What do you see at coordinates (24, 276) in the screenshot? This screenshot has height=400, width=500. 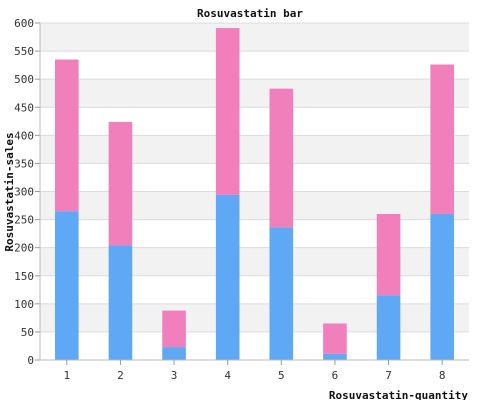 I see `y-tick-label: 150` at bounding box center [24, 276].